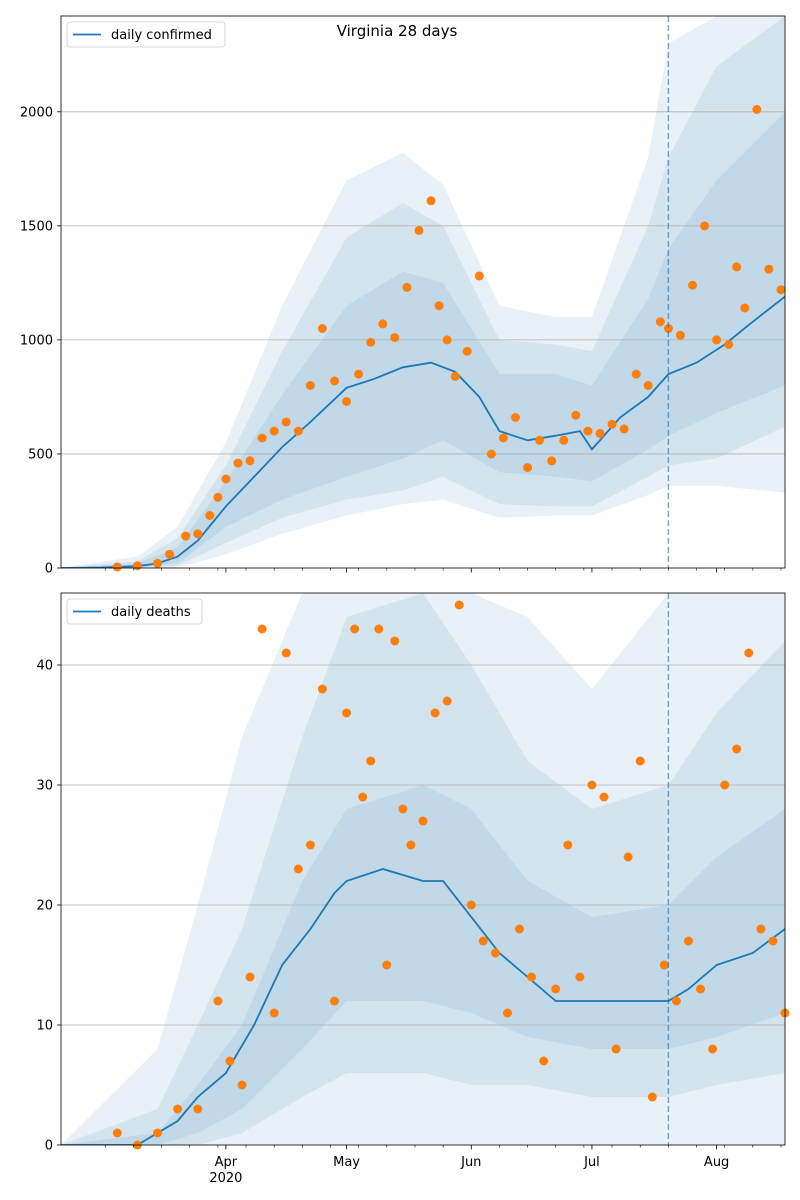 This screenshot has width=800, height=1200. I want to click on deaths-ytick-label: 20, so click(44, 906).